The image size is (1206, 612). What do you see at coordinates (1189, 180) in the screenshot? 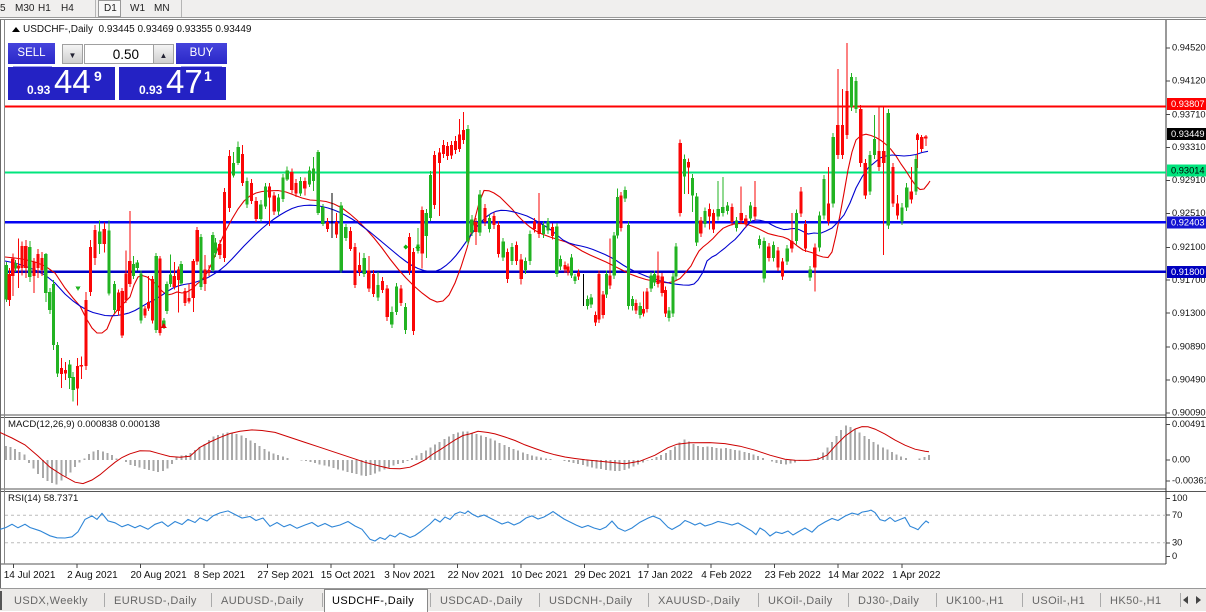
I see `svg-text: 0.92910` at bounding box center [1189, 180].